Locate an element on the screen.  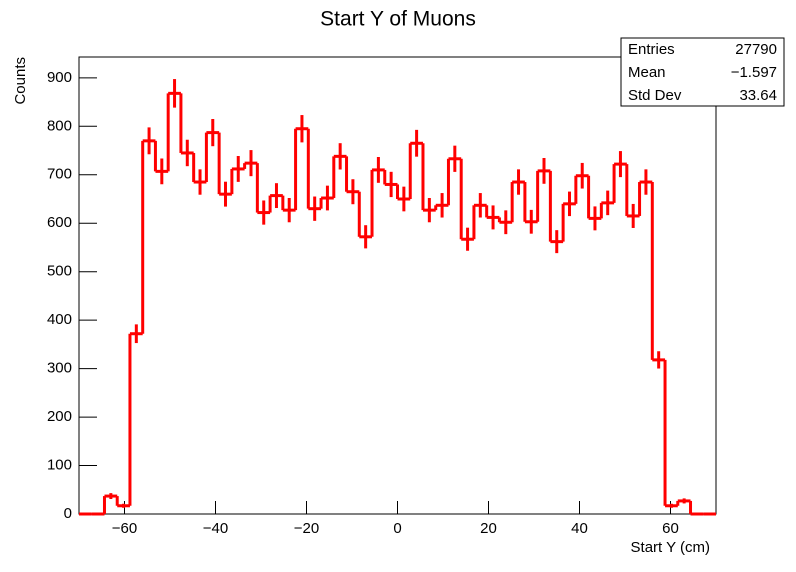
y-tick-label: 200 is located at coordinates (59, 416).